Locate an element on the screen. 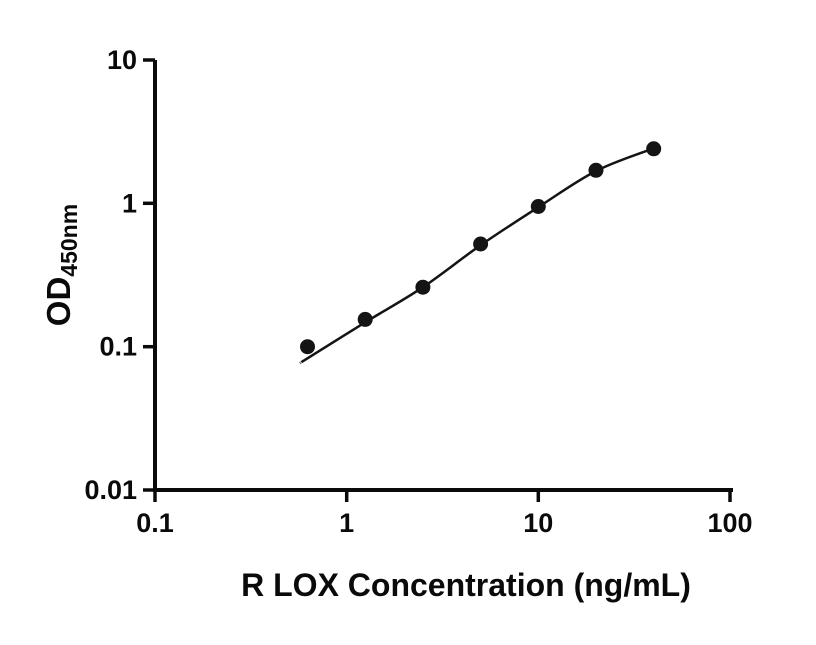 This screenshot has height=645, width=816. y-tick-label: 1 is located at coordinates (129, 203).